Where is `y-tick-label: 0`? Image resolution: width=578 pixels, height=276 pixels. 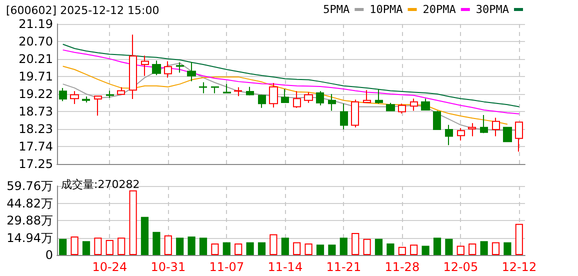 y-tick-label: 0 is located at coordinates (49, 255).